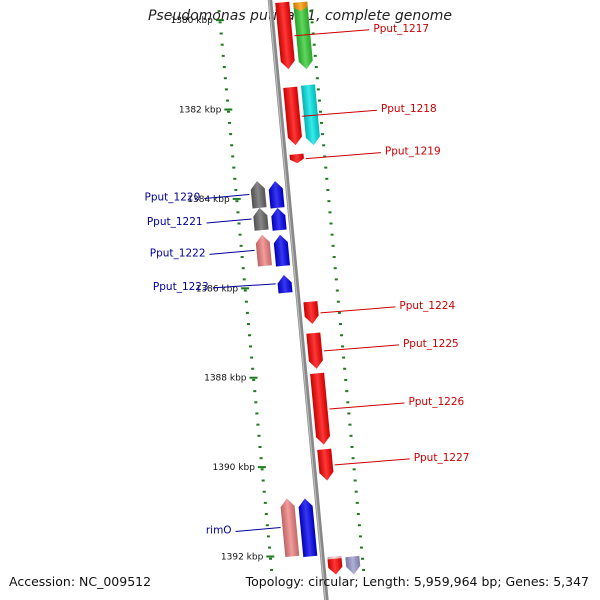 This screenshot has height=600, width=600. Describe the element at coordinates (413, 152) in the screenshot. I see `gene-label: Pput_1219` at that location.